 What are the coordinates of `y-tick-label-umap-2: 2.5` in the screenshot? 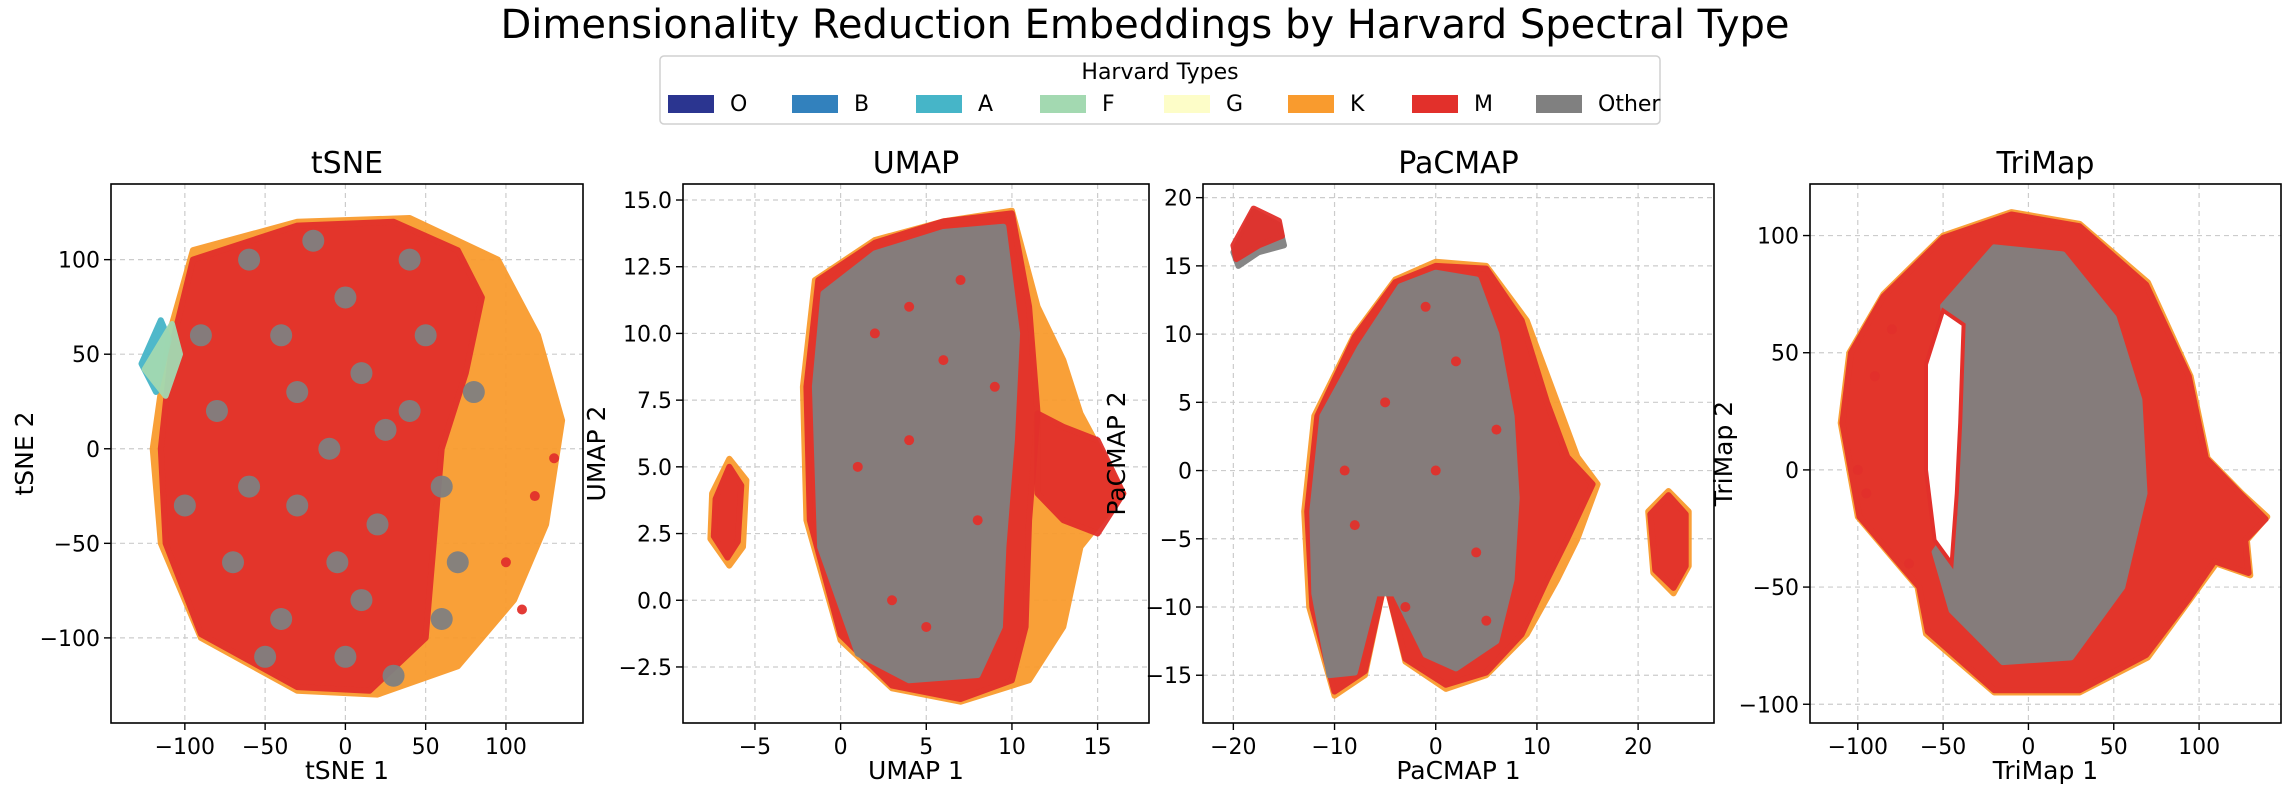 It's located at (654, 535).